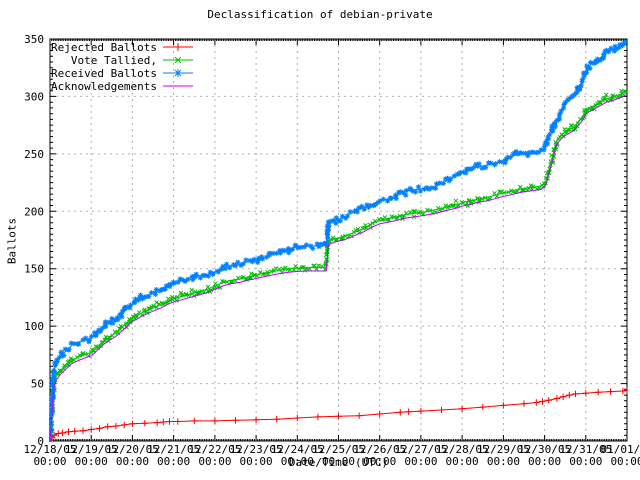  I want to click on x-tick-date: 12/24/05, so click(297, 449).